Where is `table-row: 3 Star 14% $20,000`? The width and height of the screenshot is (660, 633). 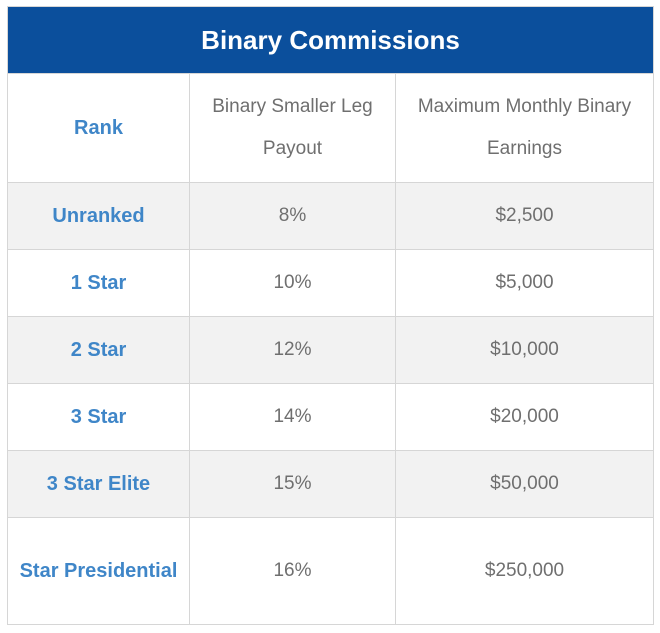
table-row: 3 Star 14% $20,000 is located at coordinates (330, 417).